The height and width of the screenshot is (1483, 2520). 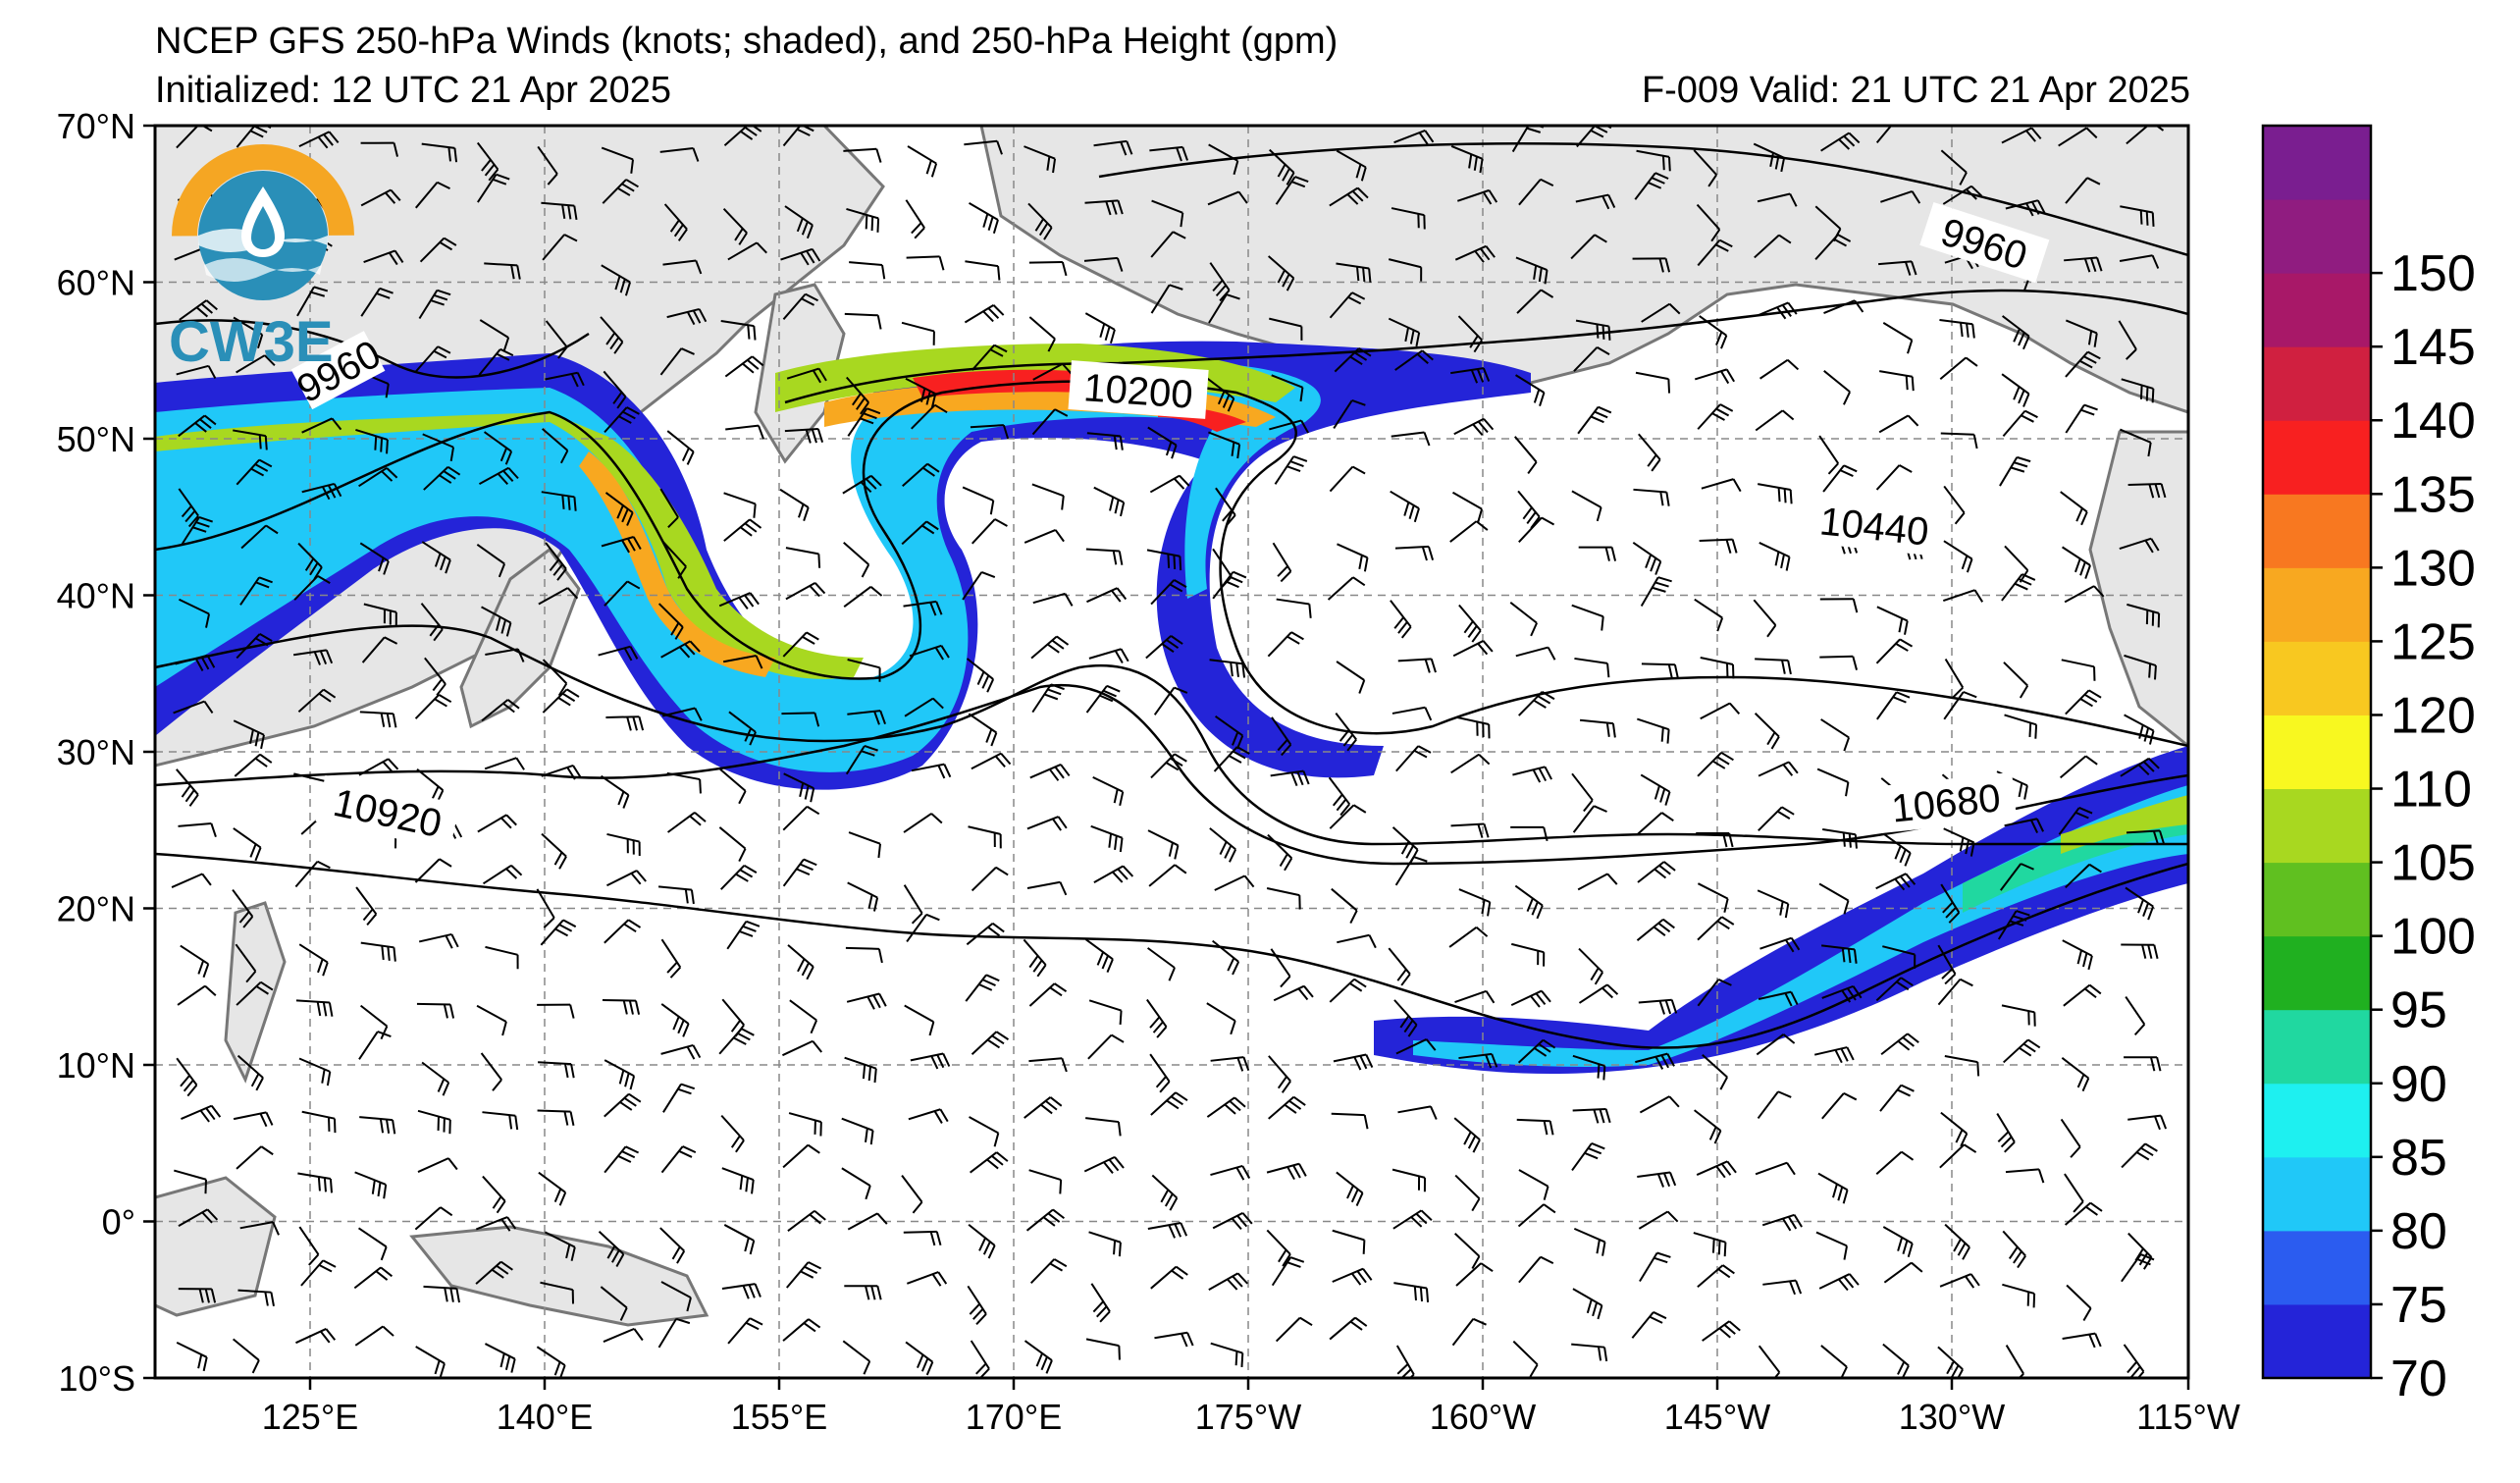 I want to click on colorbar-segment, so click(x=2317, y=604).